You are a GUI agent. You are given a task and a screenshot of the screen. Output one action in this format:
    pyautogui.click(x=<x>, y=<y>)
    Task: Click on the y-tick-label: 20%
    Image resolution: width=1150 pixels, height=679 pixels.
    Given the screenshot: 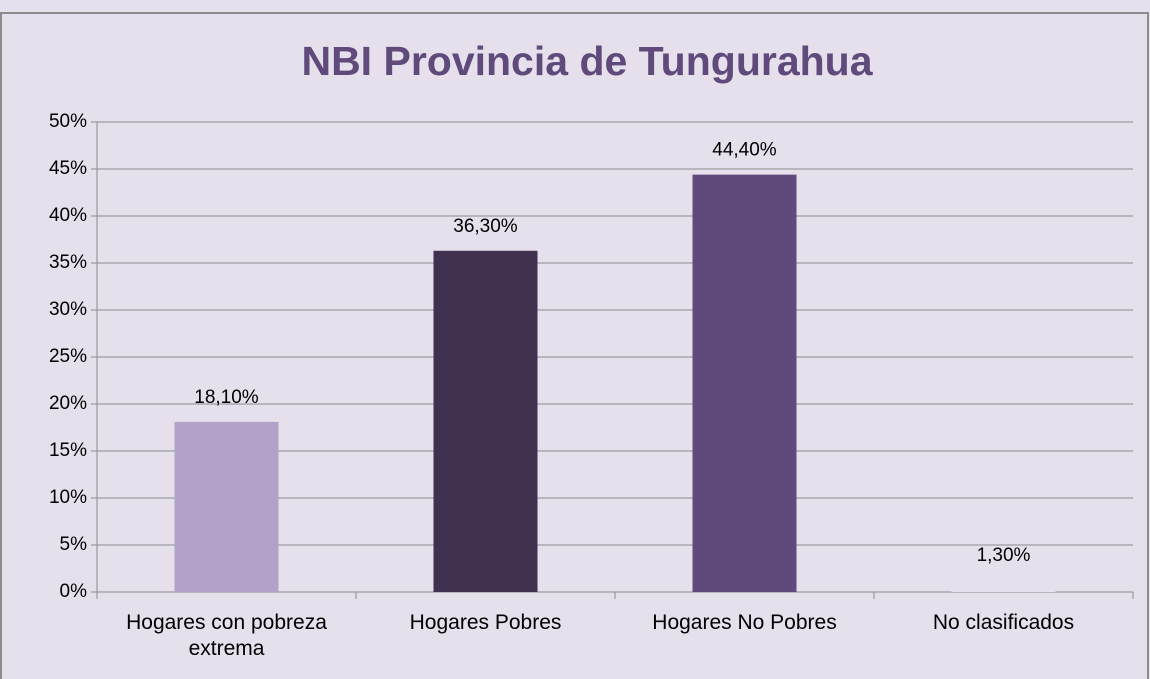 What is the action you would take?
    pyautogui.click(x=68, y=403)
    